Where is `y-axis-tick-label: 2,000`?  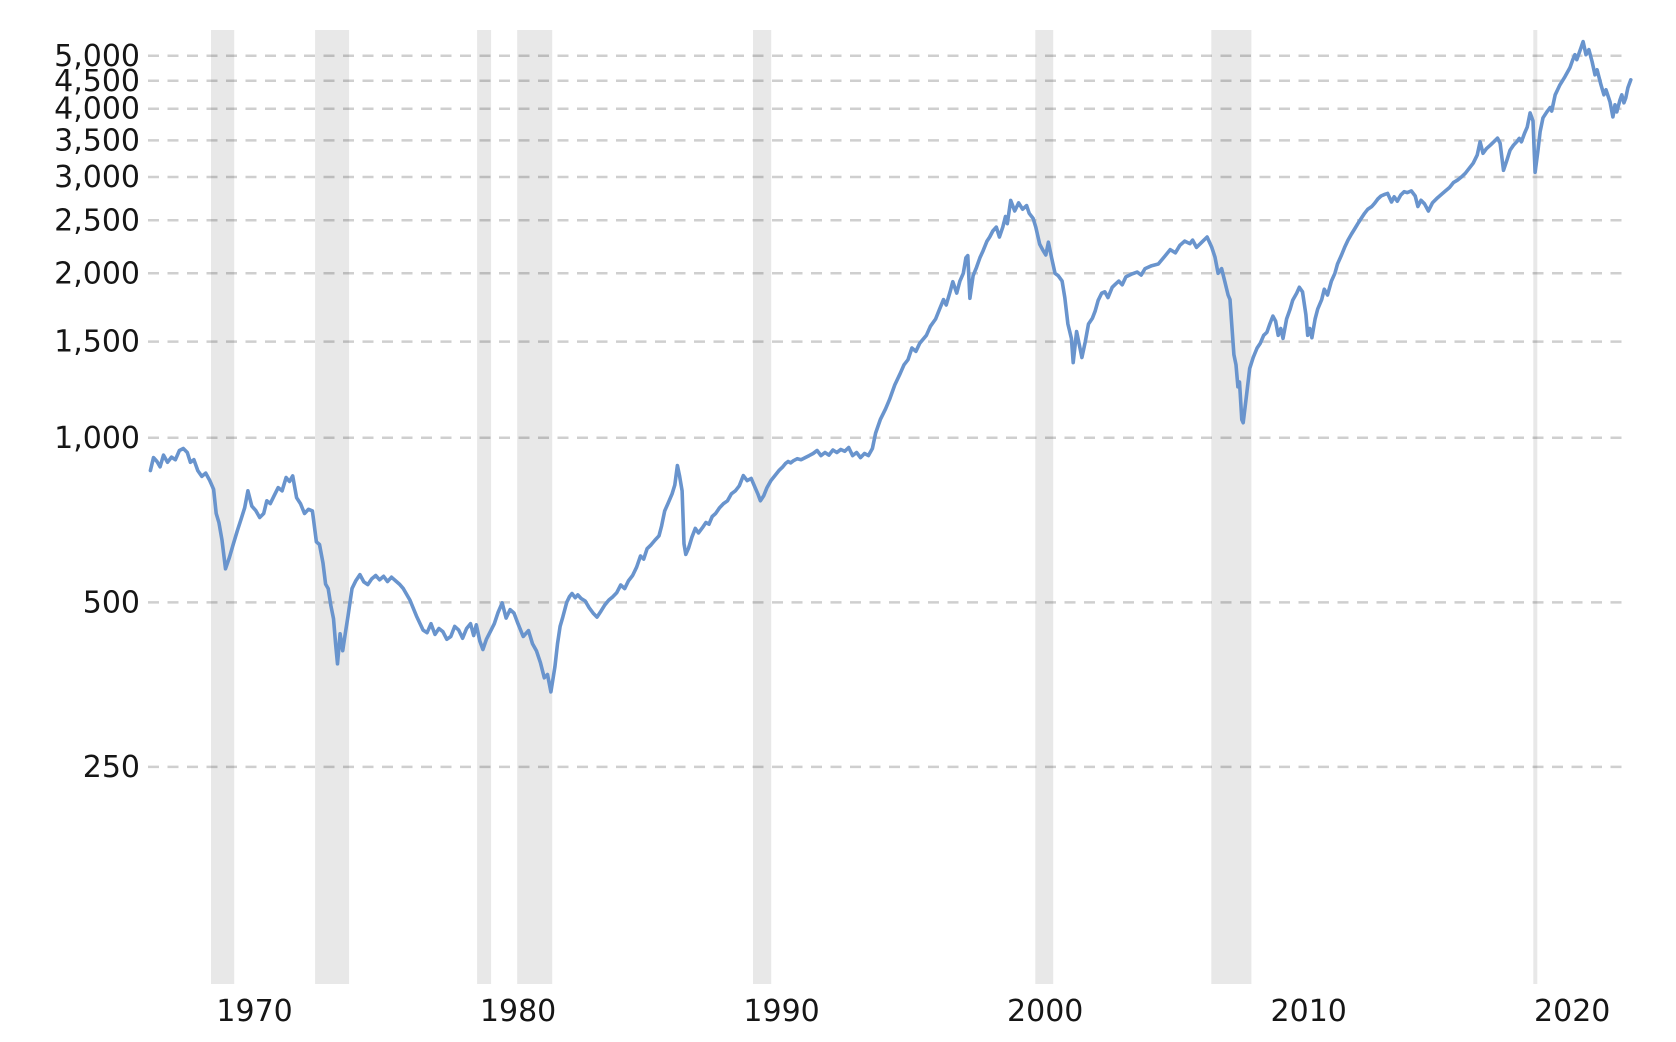
y-axis-tick-label: 2,000 is located at coordinates (97, 273).